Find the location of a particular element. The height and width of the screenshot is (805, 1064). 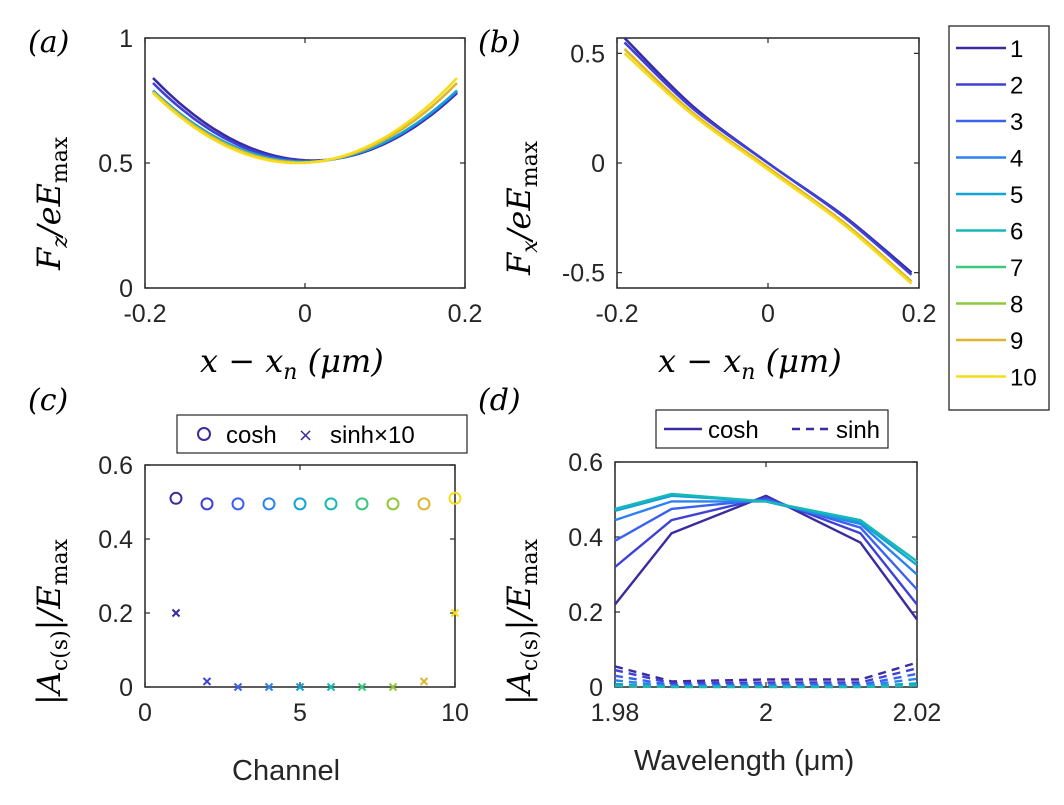

panel-c-ticks: 0 5 10 0 0.2 0.4 0.6 is located at coordinates (283, 589).